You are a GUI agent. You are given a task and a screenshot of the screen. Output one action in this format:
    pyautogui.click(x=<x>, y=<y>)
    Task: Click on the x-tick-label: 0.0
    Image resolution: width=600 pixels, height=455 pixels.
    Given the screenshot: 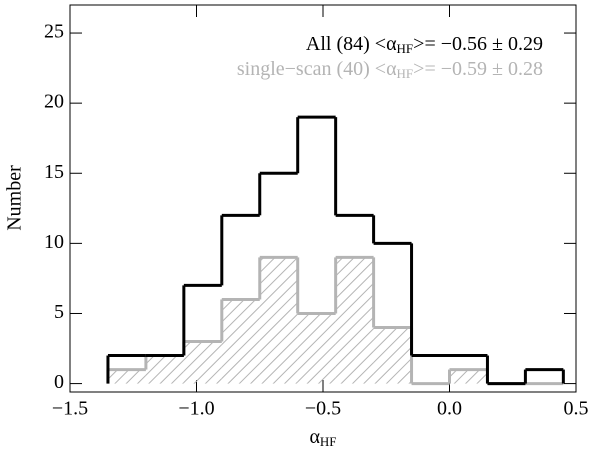 What is the action you would take?
    pyautogui.click(x=449, y=409)
    